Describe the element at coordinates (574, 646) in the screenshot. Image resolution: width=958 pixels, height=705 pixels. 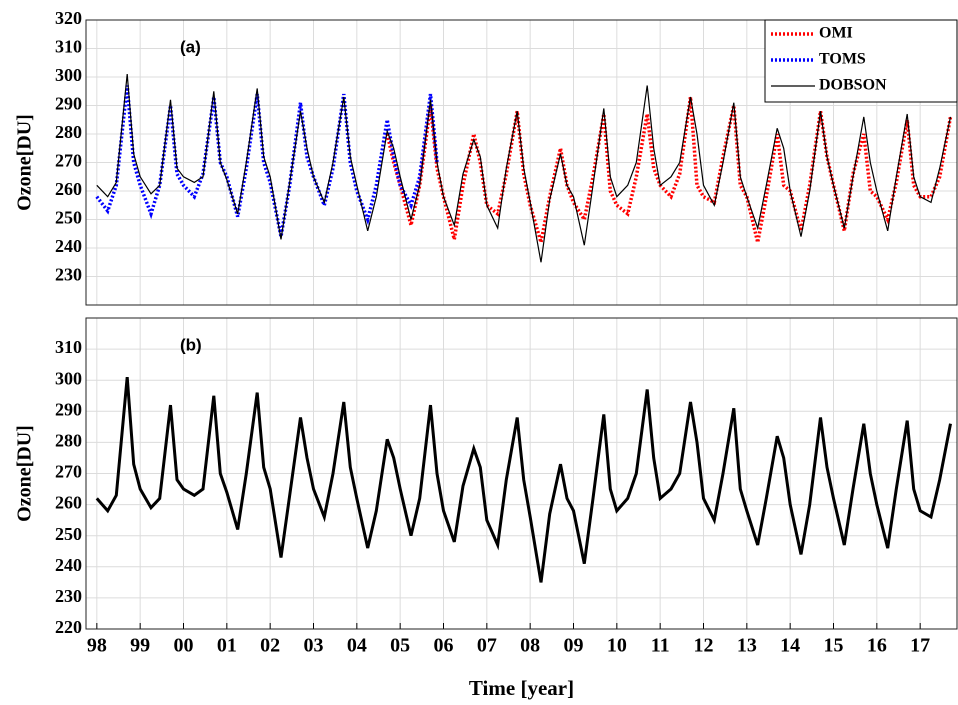
I see `x-tick-label: 09` at that location.